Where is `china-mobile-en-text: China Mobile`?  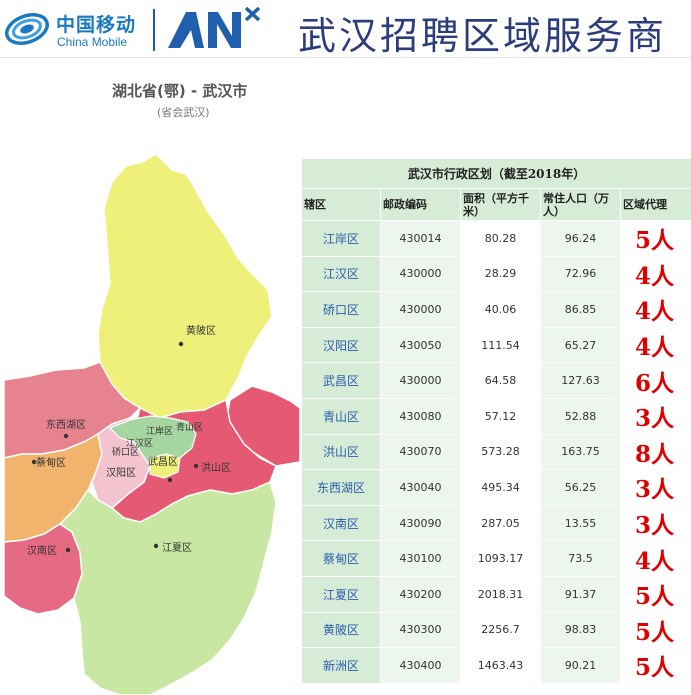
china-mobile-en-text: China Mobile is located at coordinates (92, 42).